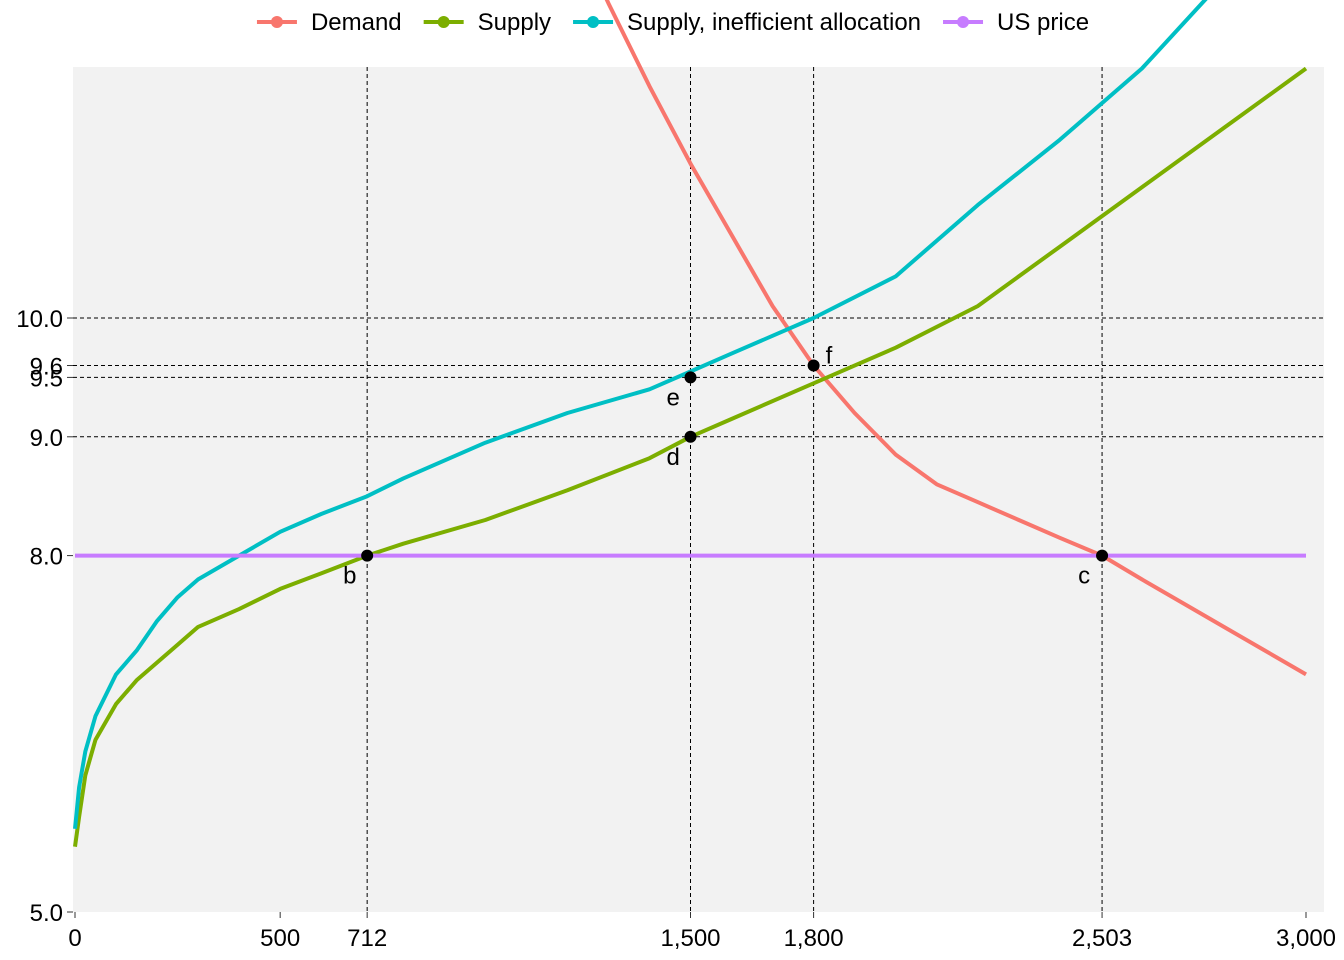 The width and height of the screenshot is (1344, 960). What do you see at coordinates (46, 438) in the screenshot?
I see `y-tick-label: 9.0` at bounding box center [46, 438].